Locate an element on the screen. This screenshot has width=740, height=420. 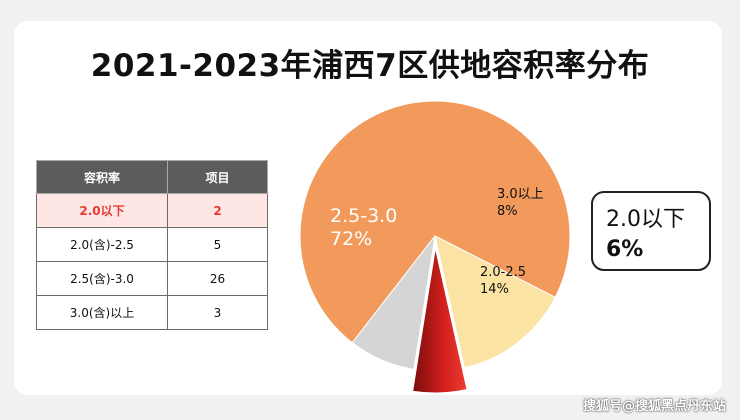
table-row: 3.0(含)以上 3 is located at coordinates (152, 312).